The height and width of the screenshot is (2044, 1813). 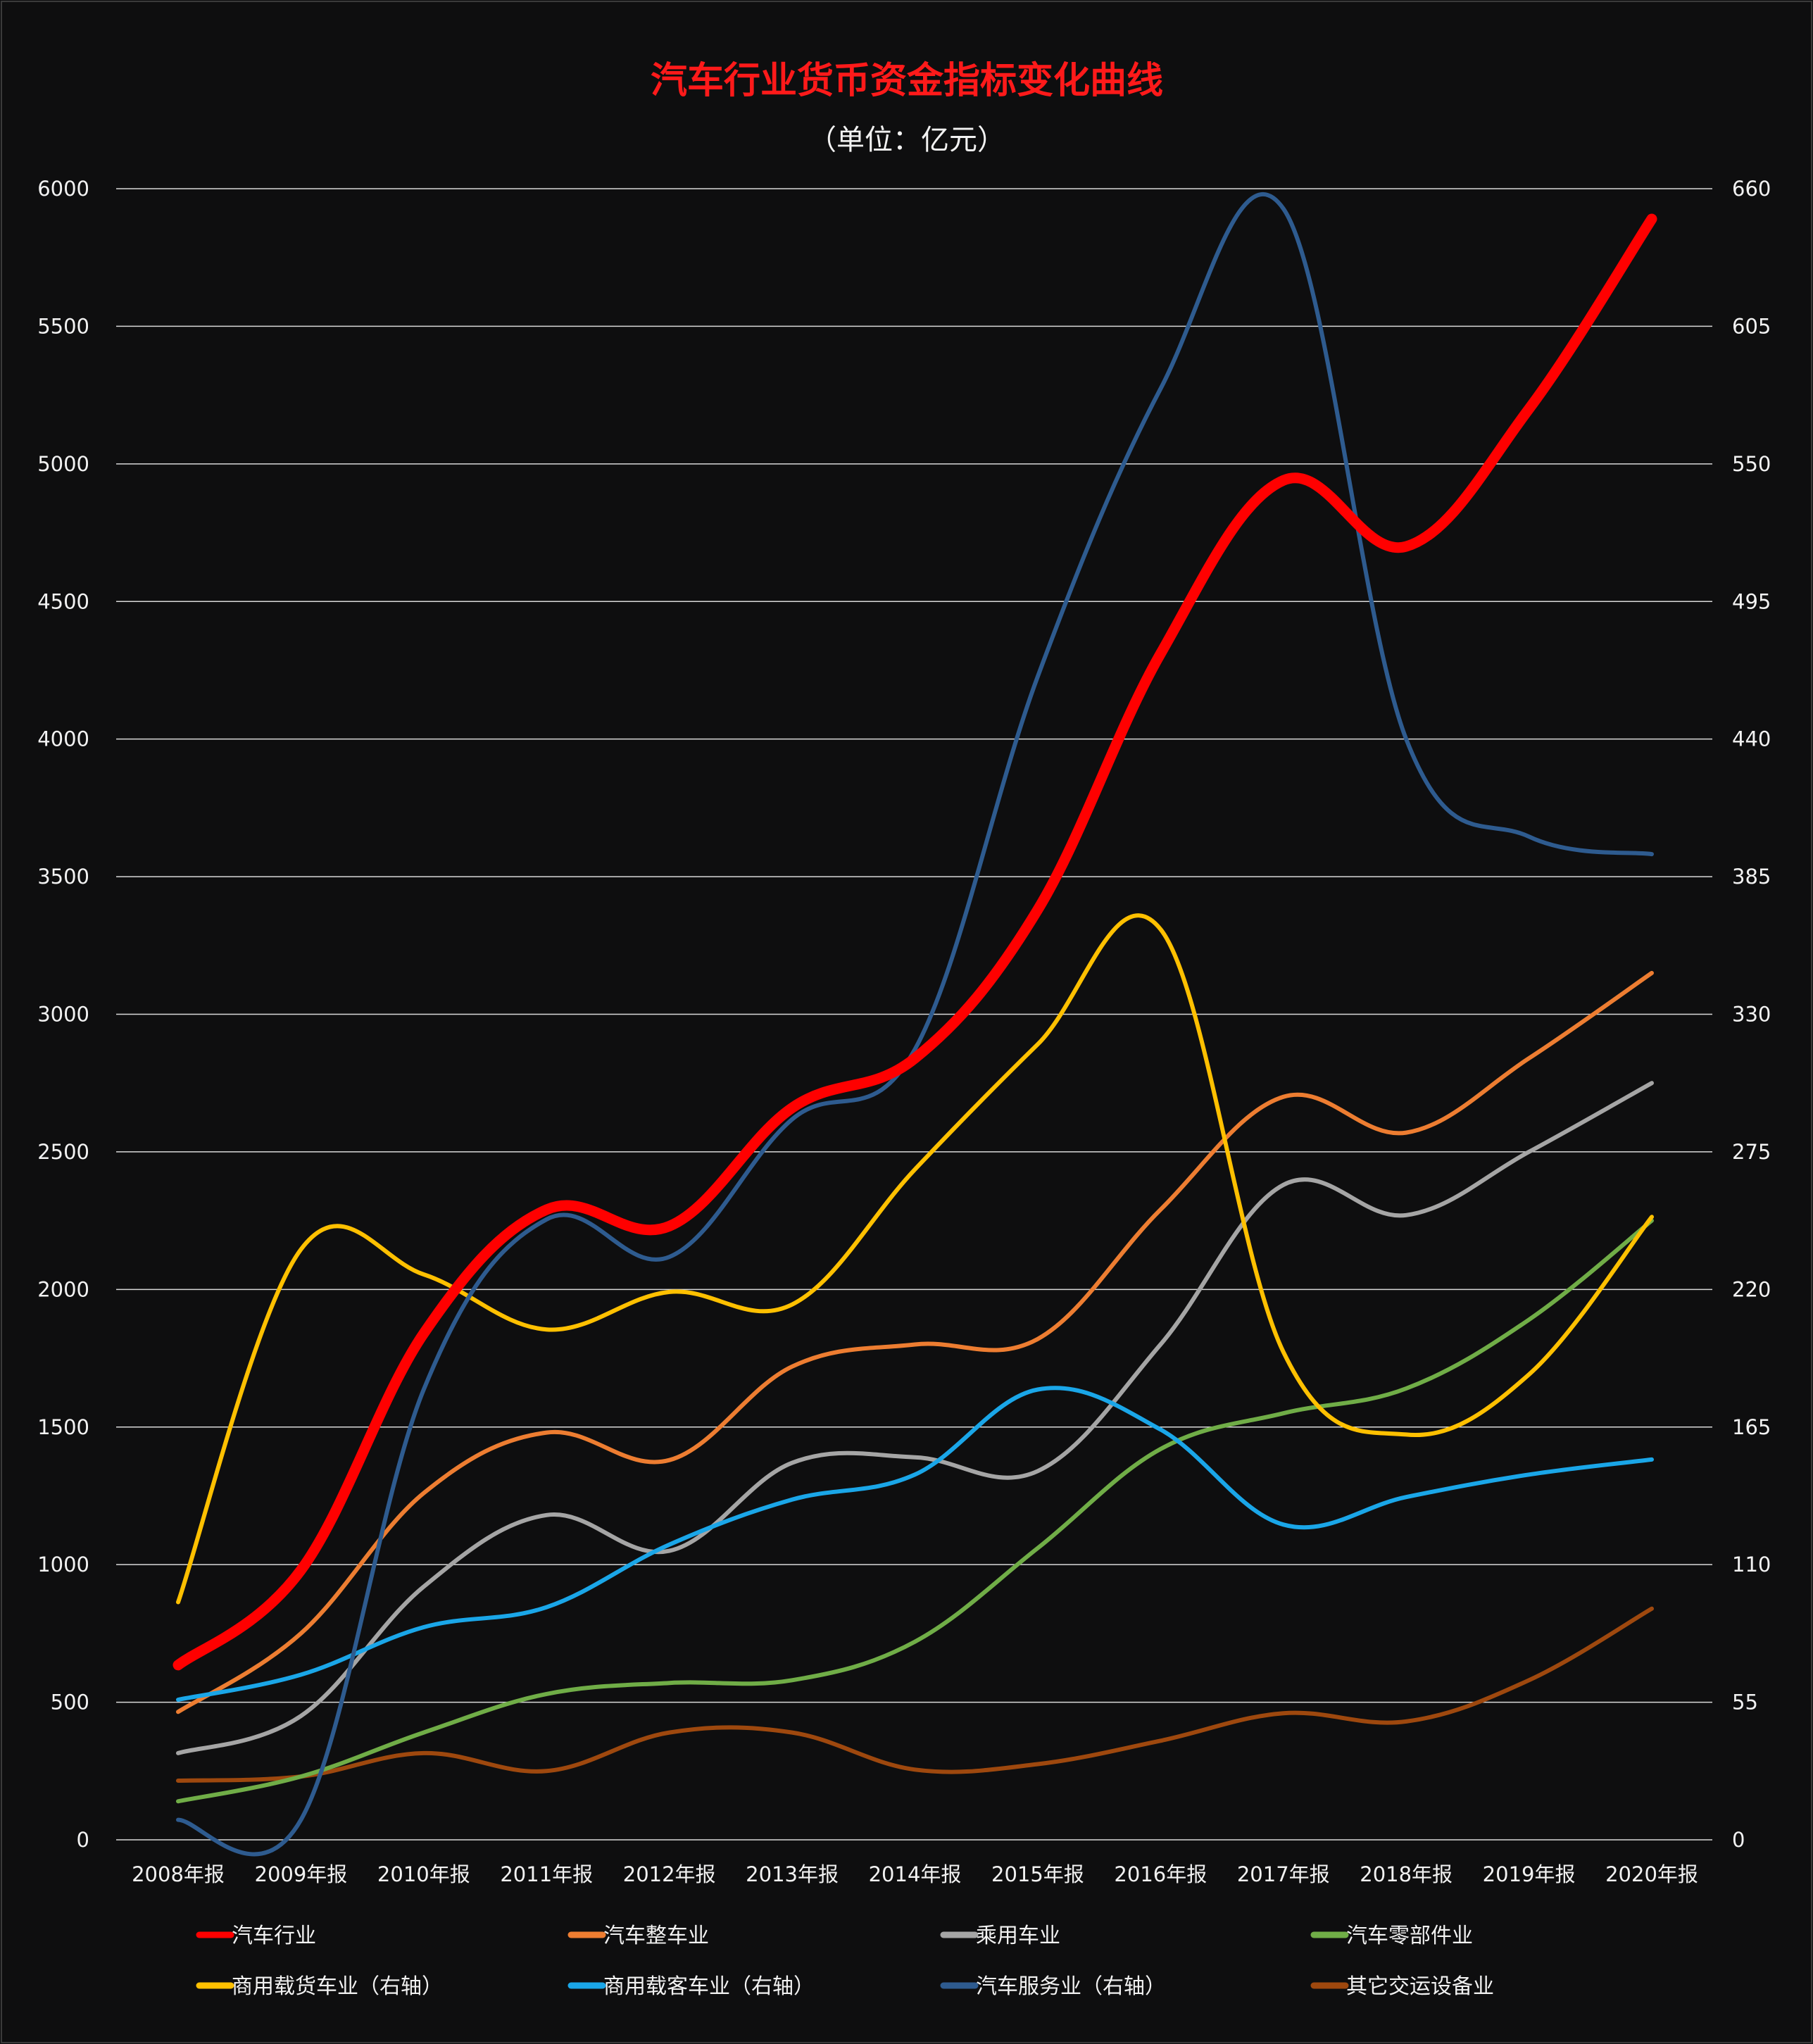 I want to click on x-tick-label: 2020年报, so click(x=1652, y=1874).